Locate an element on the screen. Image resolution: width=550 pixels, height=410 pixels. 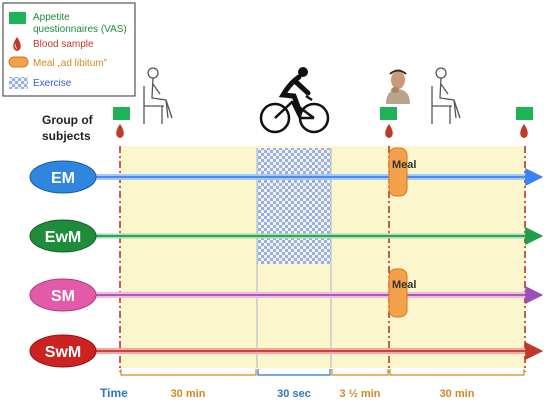
group-code-em: EM is located at coordinates (63, 178).